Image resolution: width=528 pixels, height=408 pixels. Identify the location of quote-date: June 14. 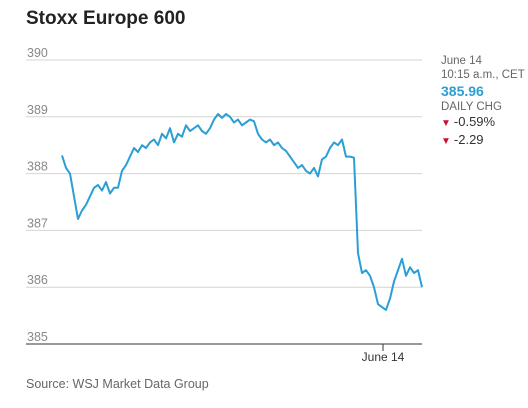
(461, 61).